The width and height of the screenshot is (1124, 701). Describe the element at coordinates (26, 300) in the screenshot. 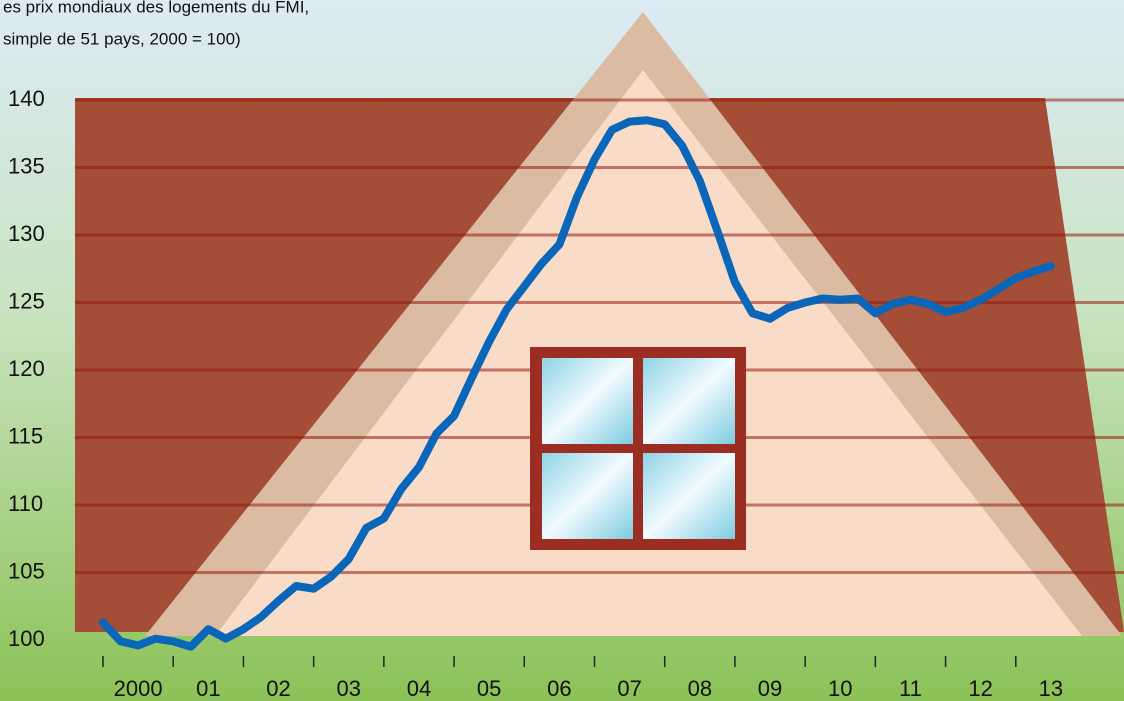

I see `y-tick-label: 125` at that location.